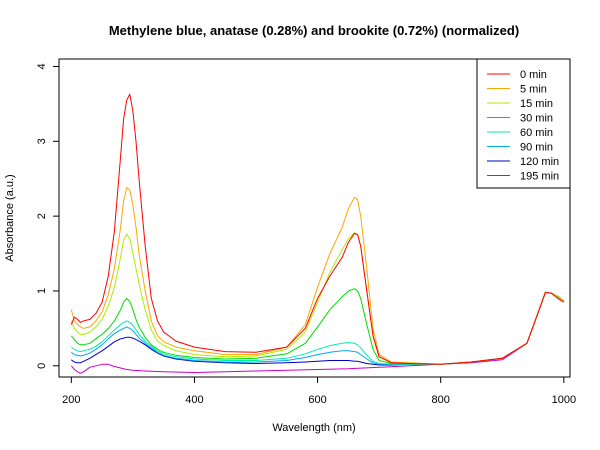  I want to click on x-tick-label: 200, so click(71, 400).